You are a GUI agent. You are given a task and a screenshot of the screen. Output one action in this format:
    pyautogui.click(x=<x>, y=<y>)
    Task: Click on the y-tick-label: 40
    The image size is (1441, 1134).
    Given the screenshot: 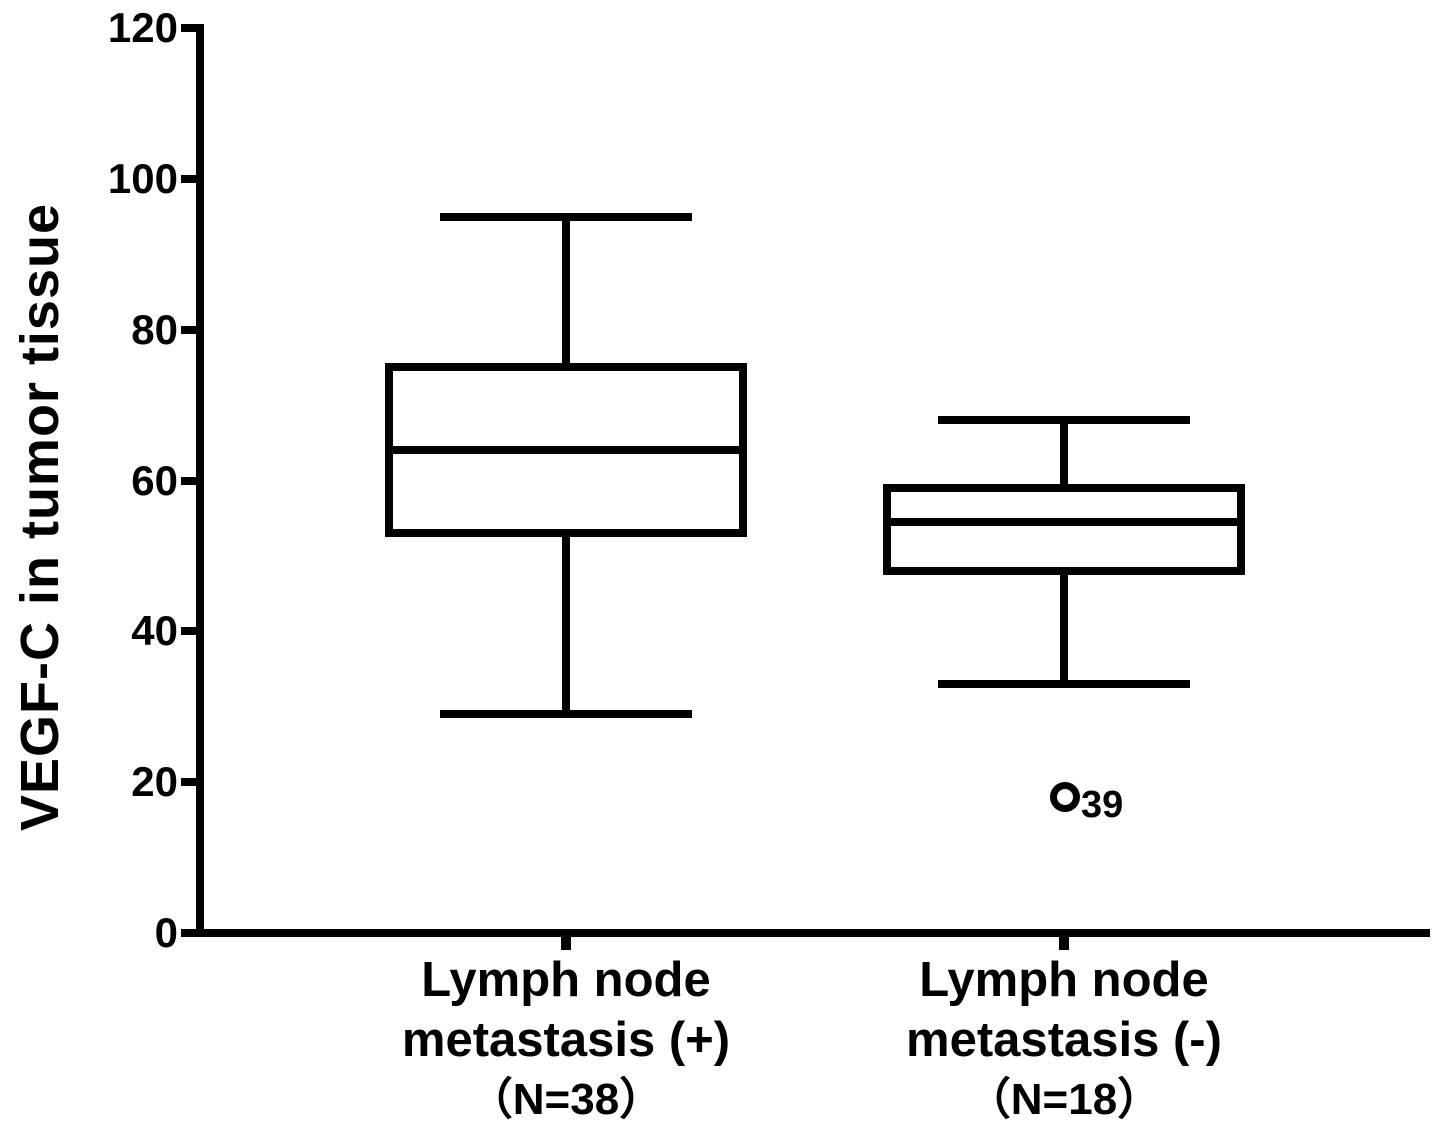 What is the action you would take?
    pyautogui.click(x=154, y=631)
    